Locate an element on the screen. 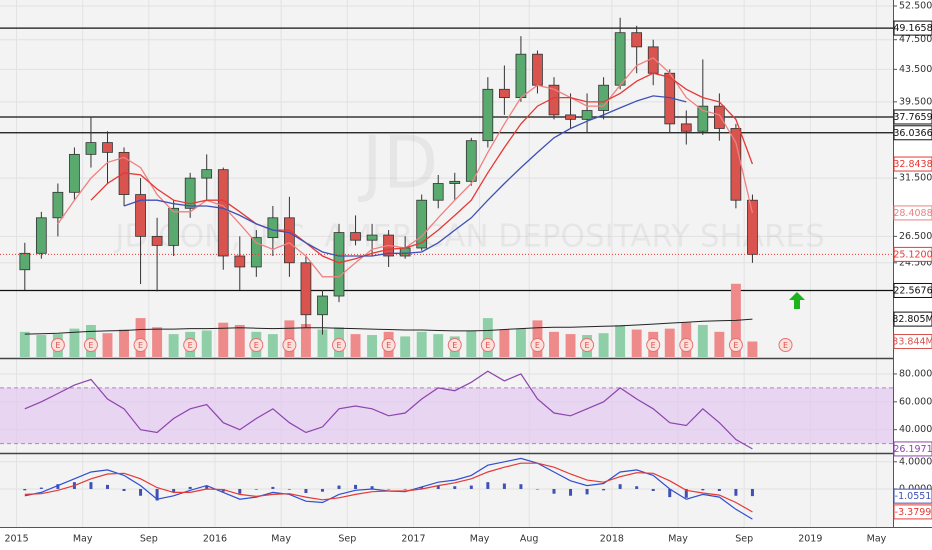 Image resolution: width=932 pixels, height=550 pixels. value-box-label: 33.844M is located at coordinates (912, 342).